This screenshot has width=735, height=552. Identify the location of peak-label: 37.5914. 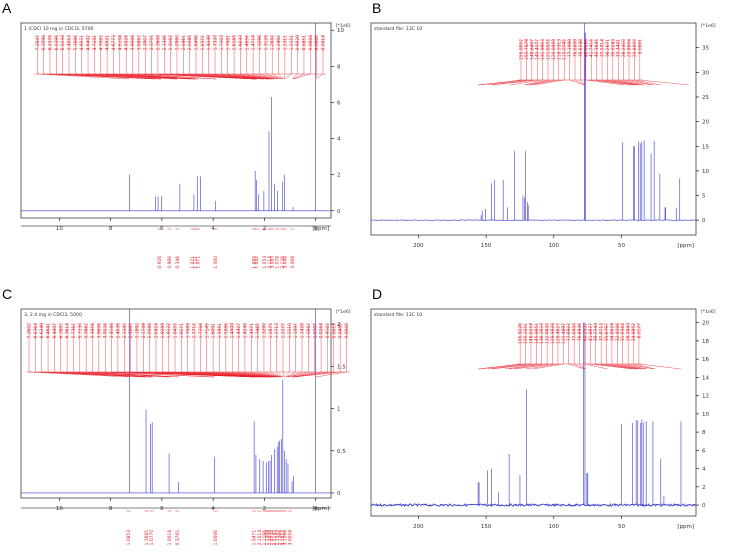
(603, 48).